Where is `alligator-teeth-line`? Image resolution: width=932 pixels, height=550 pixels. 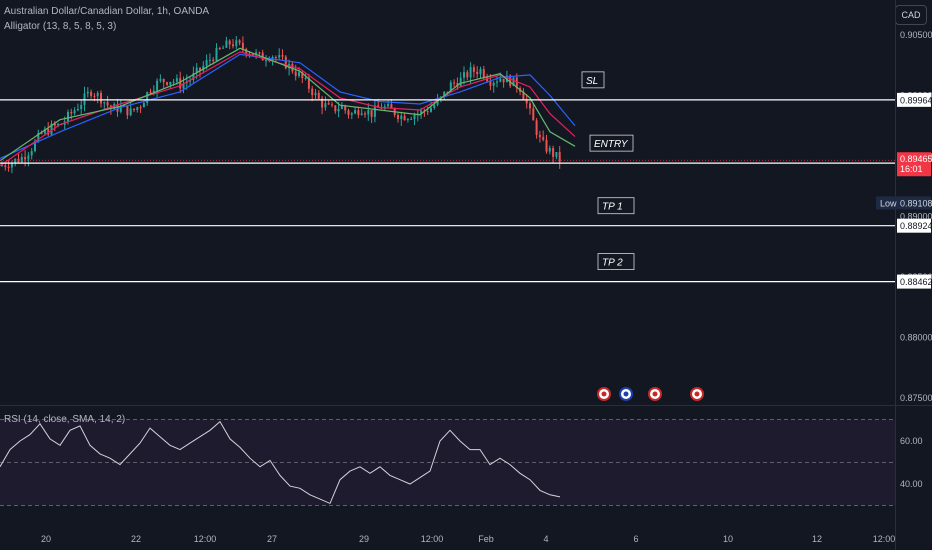
alligator-teeth-line is located at coordinates (288, 109).